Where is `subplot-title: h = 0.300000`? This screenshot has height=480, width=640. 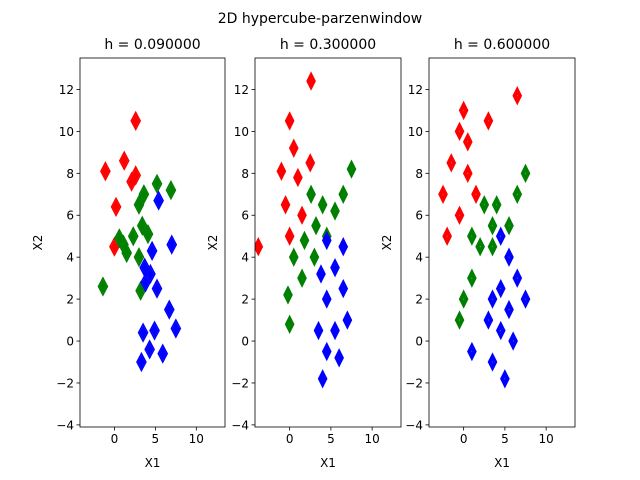 subplot-title: h = 0.300000 is located at coordinates (328, 45).